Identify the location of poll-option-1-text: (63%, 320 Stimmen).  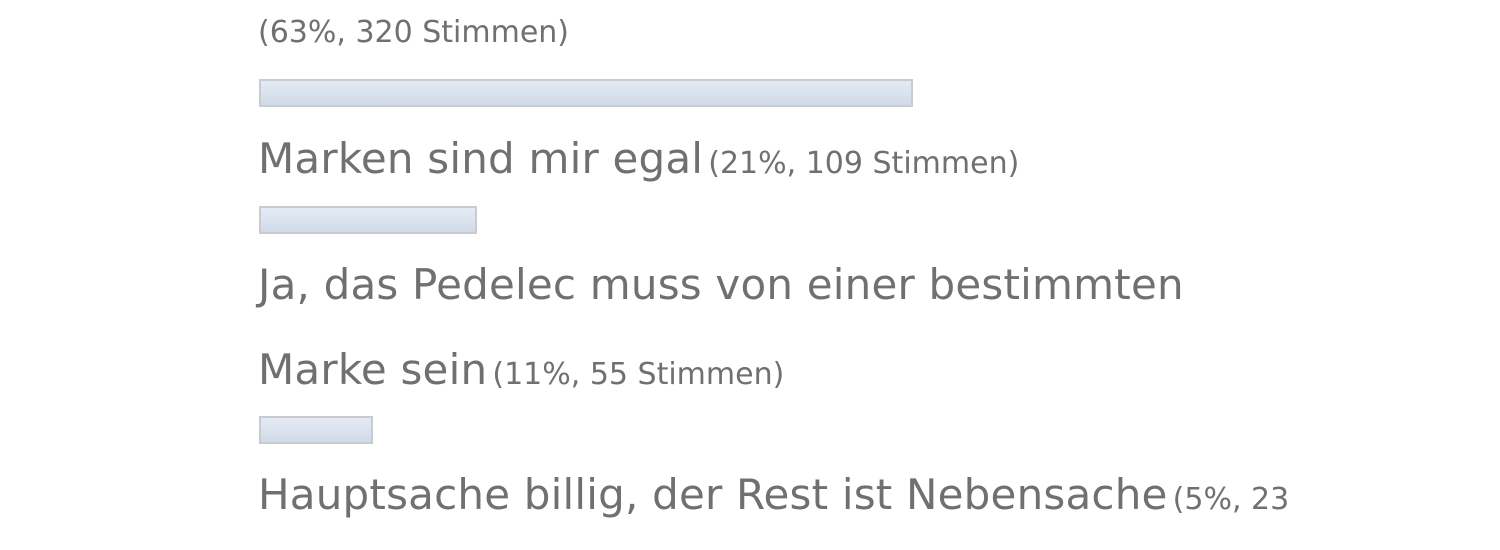
(413, 33).